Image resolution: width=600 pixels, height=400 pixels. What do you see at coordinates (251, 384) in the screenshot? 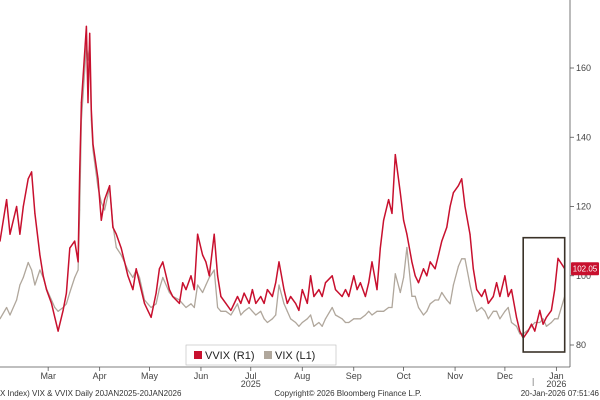
I see `x-axis-year-label: 2025` at bounding box center [251, 384].